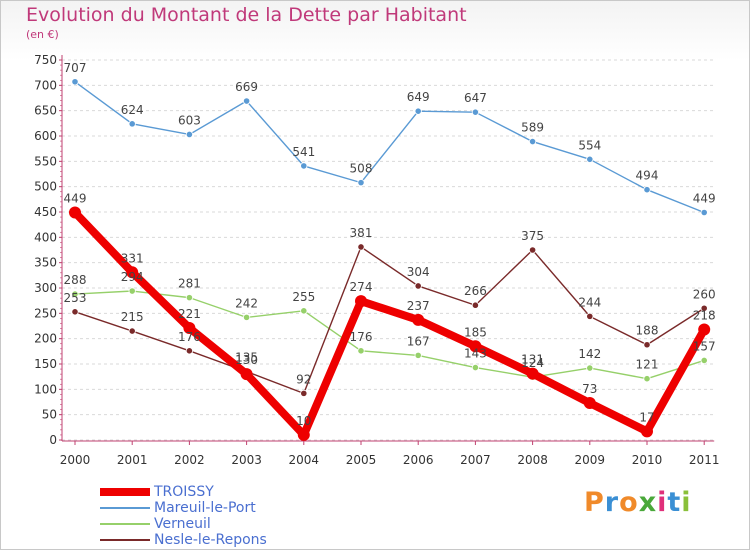 The width and height of the screenshot is (750, 550). Describe the element at coordinates (704, 199) in the screenshot. I see `data-label-mareuil-le-port: 449` at that location.